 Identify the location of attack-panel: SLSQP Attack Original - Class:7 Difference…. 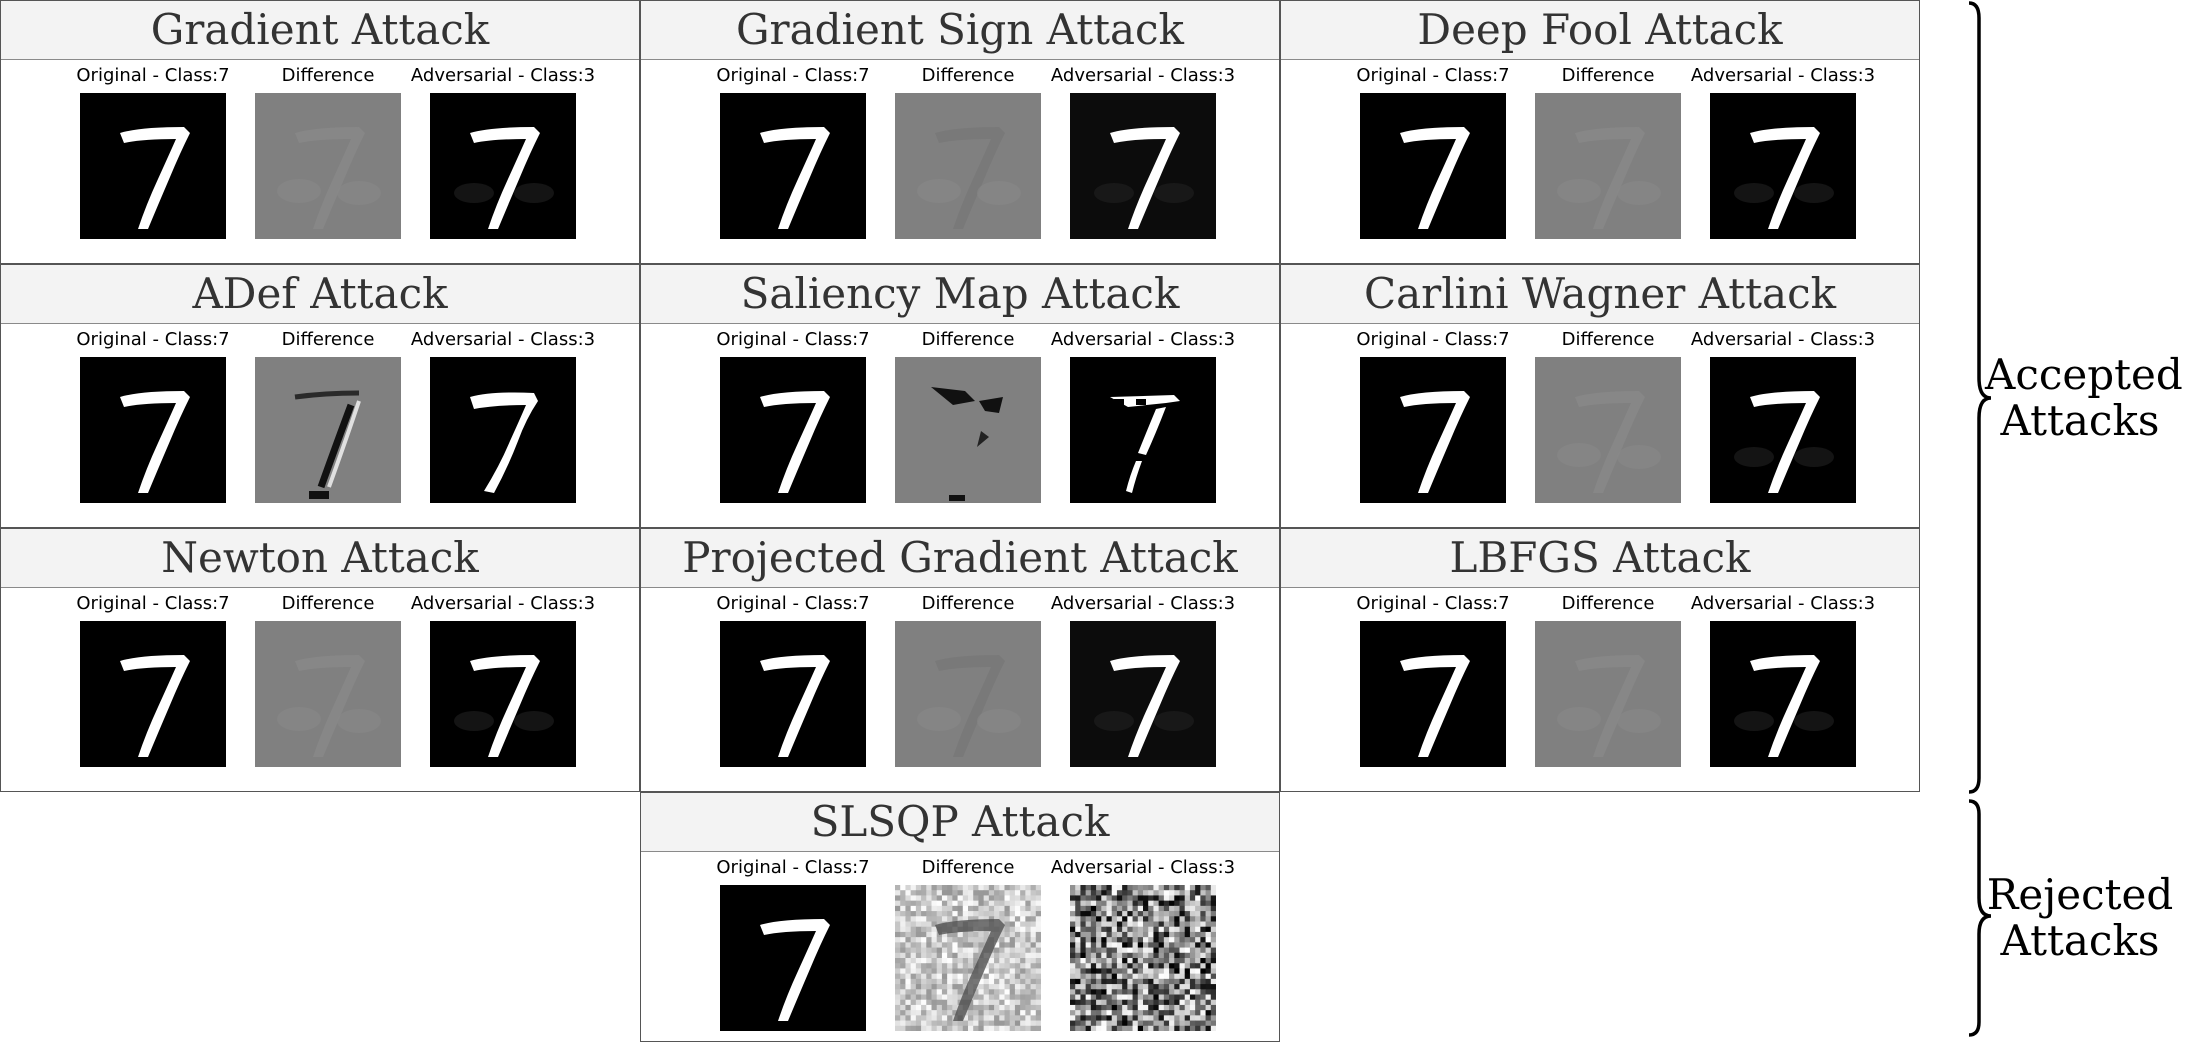
(960, 917).